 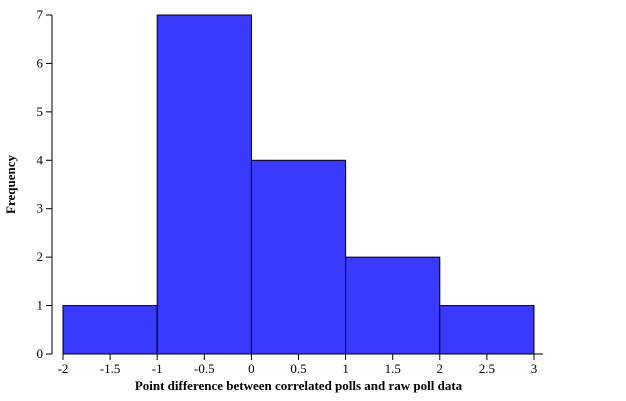 I want to click on y-tick-label: 0, so click(x=40, y=353).